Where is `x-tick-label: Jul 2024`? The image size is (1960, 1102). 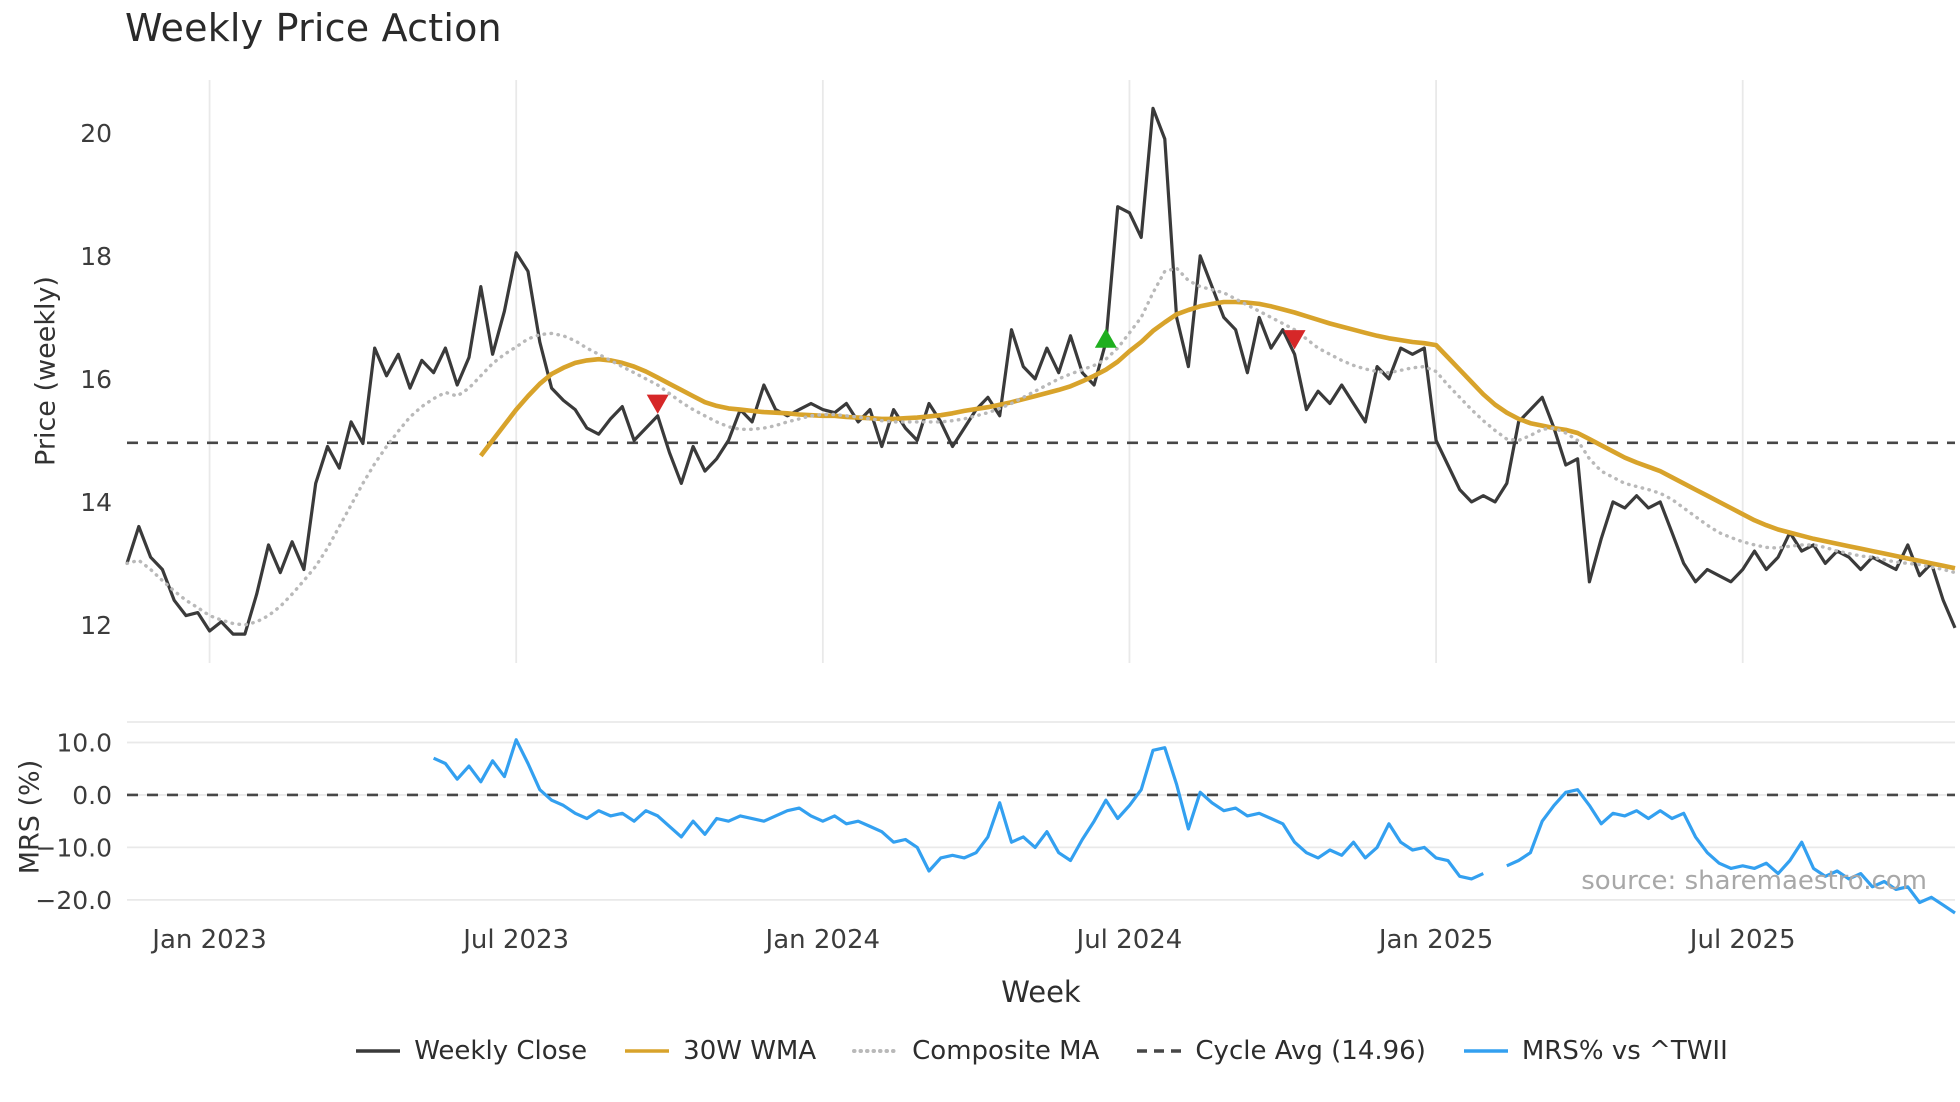
x-tick-label: Jul 2024 is located at coordinates (1129, 940).